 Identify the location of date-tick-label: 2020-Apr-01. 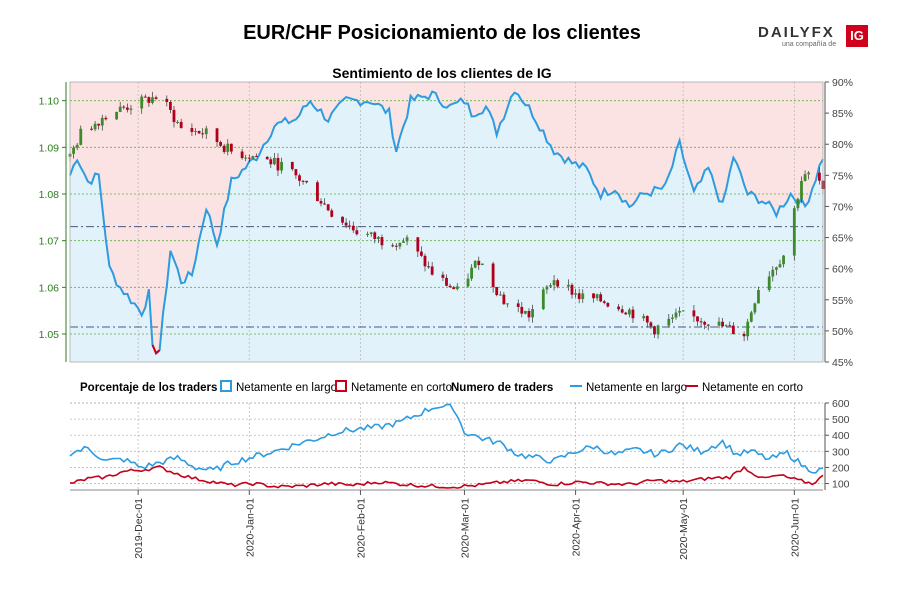
(577, 527).